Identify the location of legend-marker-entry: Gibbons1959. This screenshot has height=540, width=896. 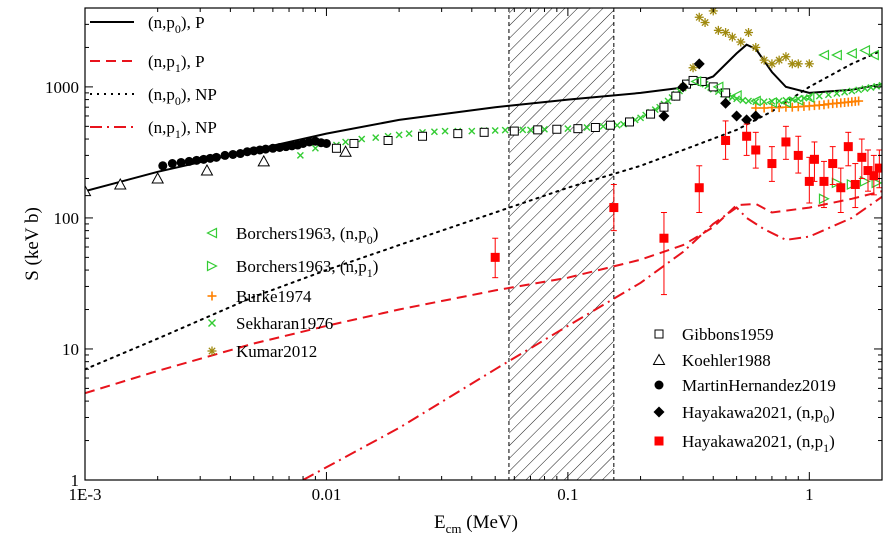
(714, 334).